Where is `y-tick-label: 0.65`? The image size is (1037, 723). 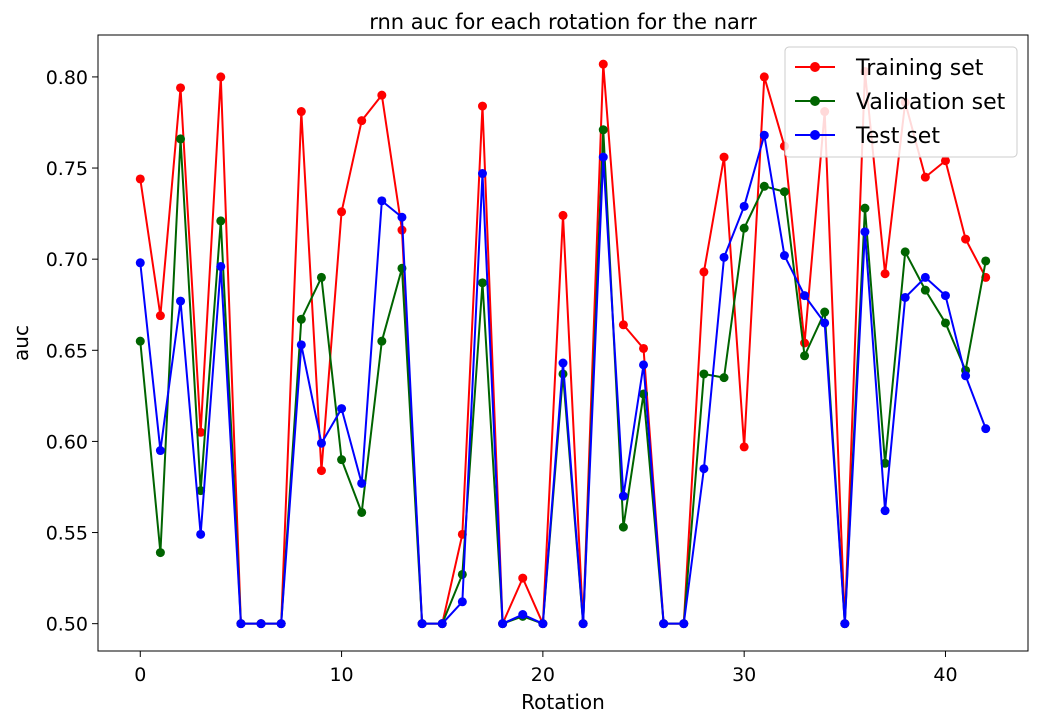
y-tick-label: 0.65 is located at coordinates (67, 351).